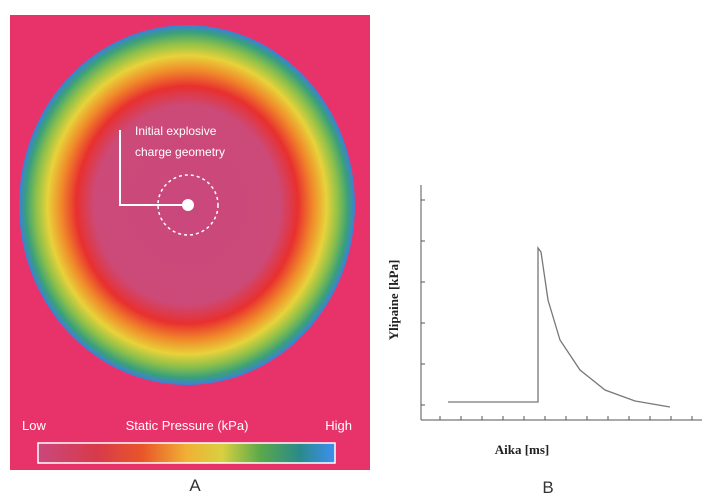 The image size is (708, 497). I want to click on x-axis-label: Aika [ms], so click(522, 449).